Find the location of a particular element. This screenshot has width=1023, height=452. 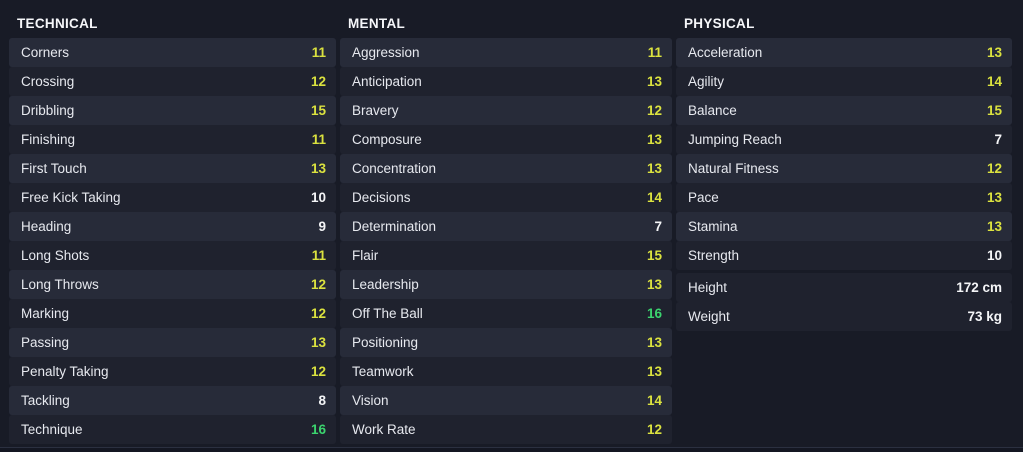

info-label: Height is located at coordinates (708, 287).